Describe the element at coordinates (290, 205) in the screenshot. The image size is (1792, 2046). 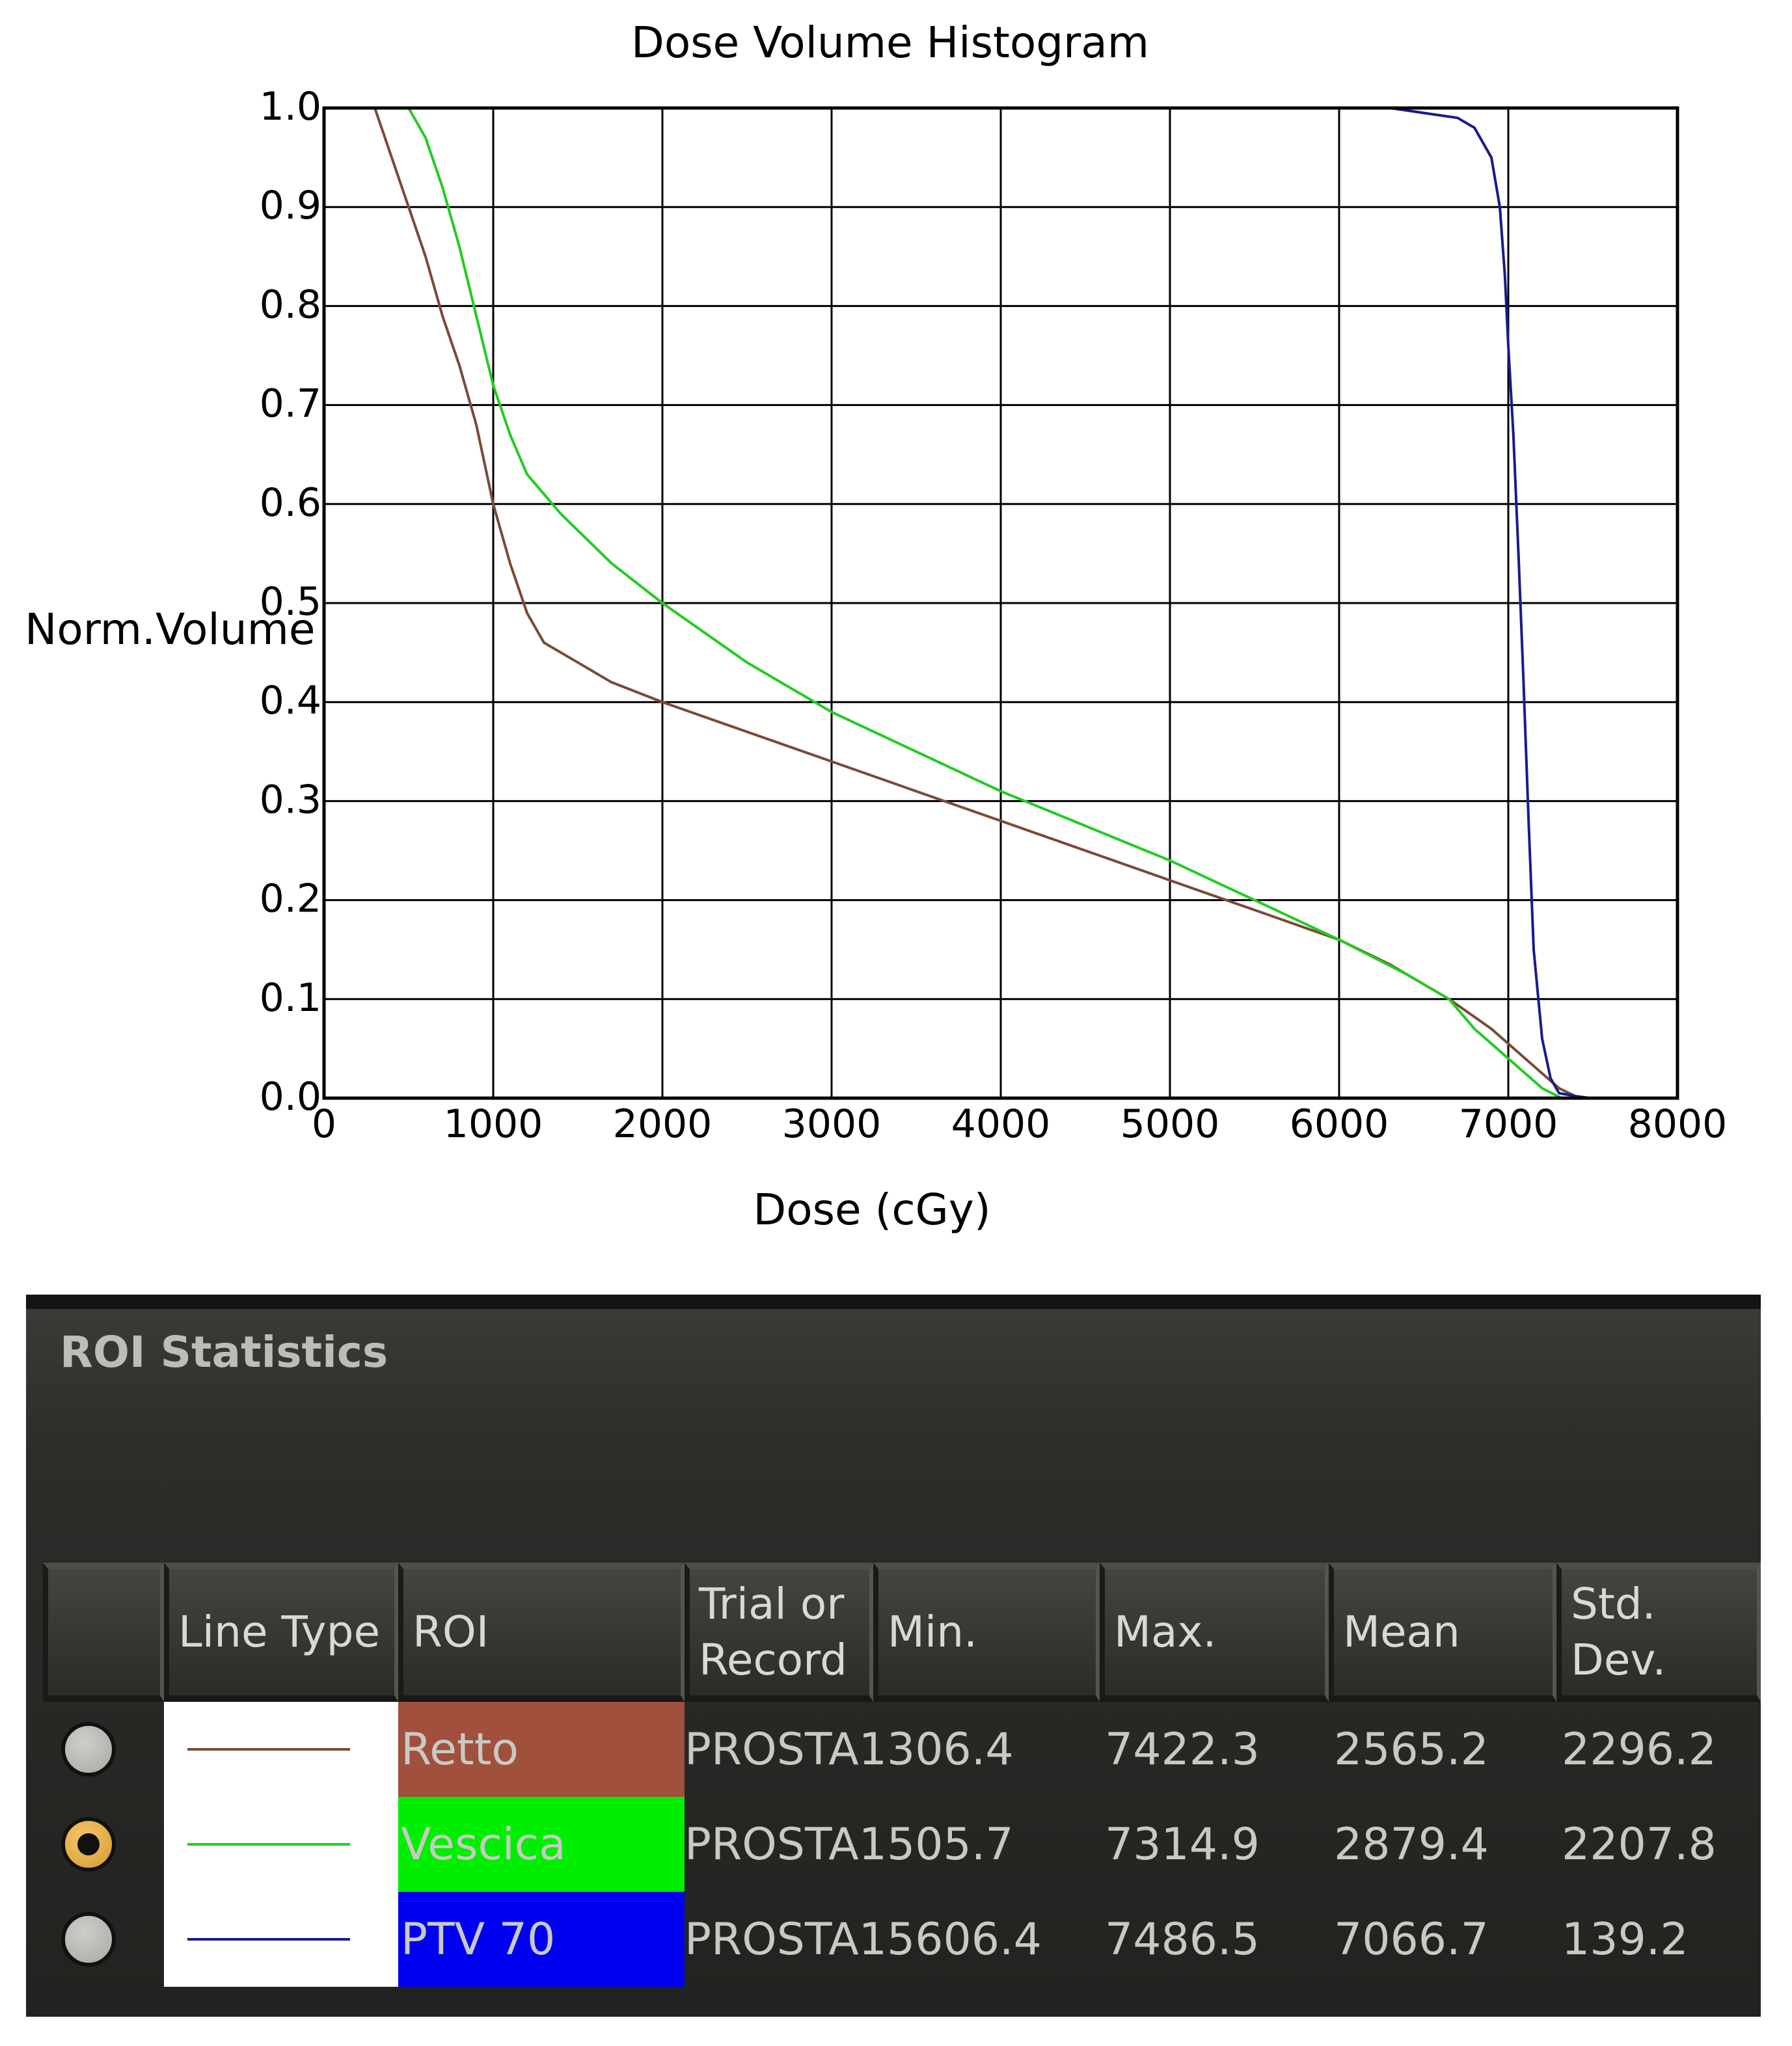
I see `y-tick-label: 0.9` at that location.